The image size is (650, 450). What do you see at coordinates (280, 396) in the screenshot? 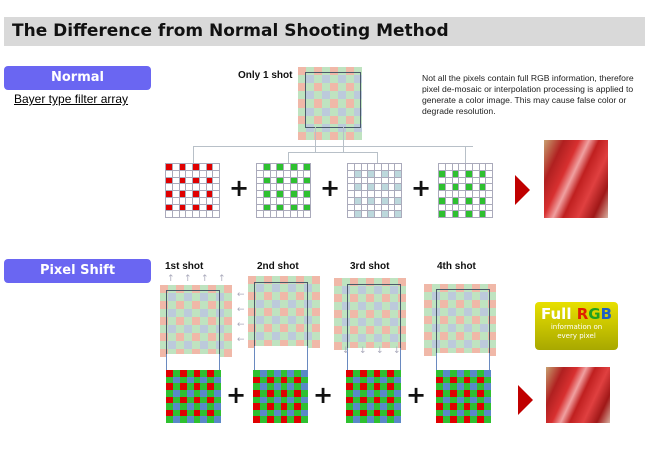
I see `rgb-result-grid` at bounding box center [280, 396].